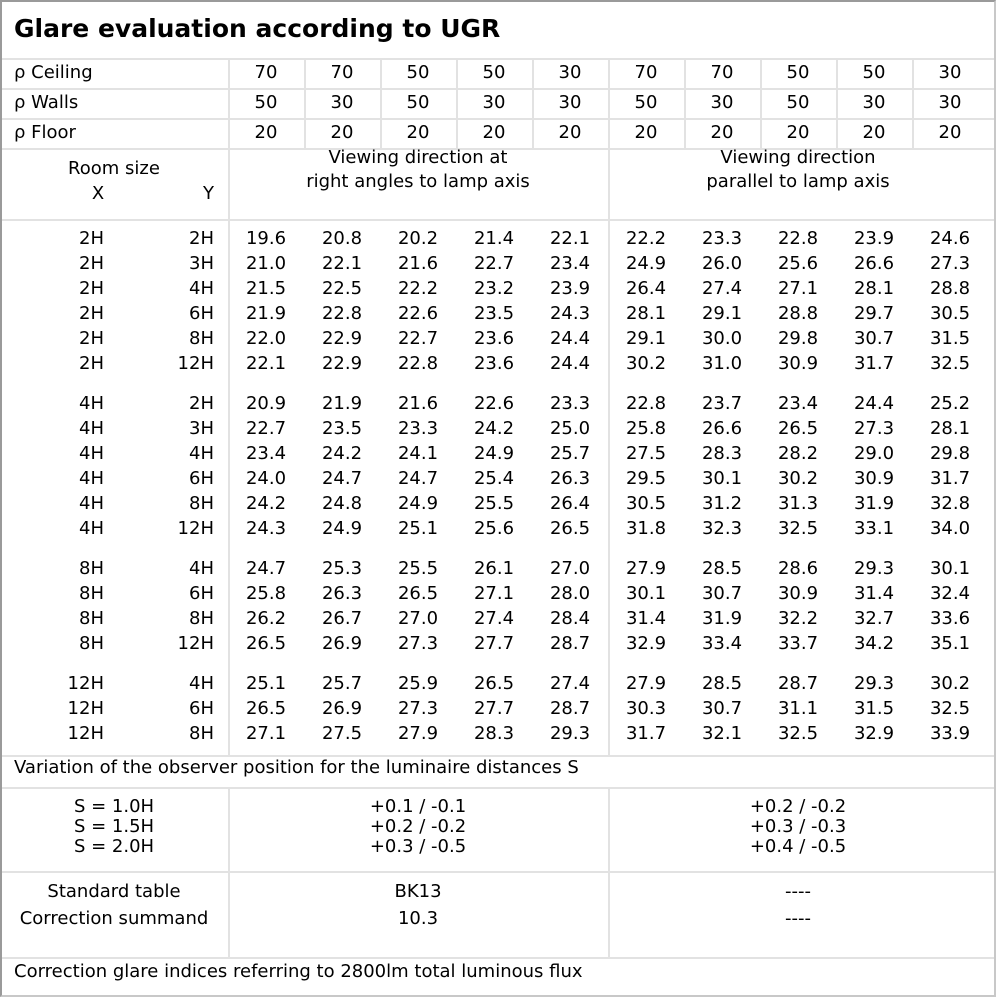  What do you see at coordinates (494, 568) in the screenshot?
I see `ugr-value: 26.1` at bounding box center [494, 568].